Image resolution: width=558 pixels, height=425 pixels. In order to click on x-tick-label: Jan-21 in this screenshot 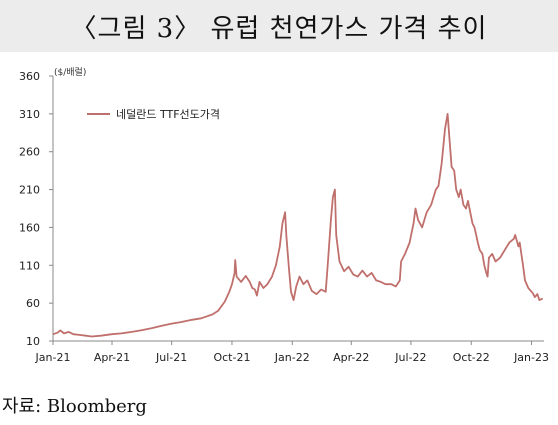, I will do `click(53, 357)`.